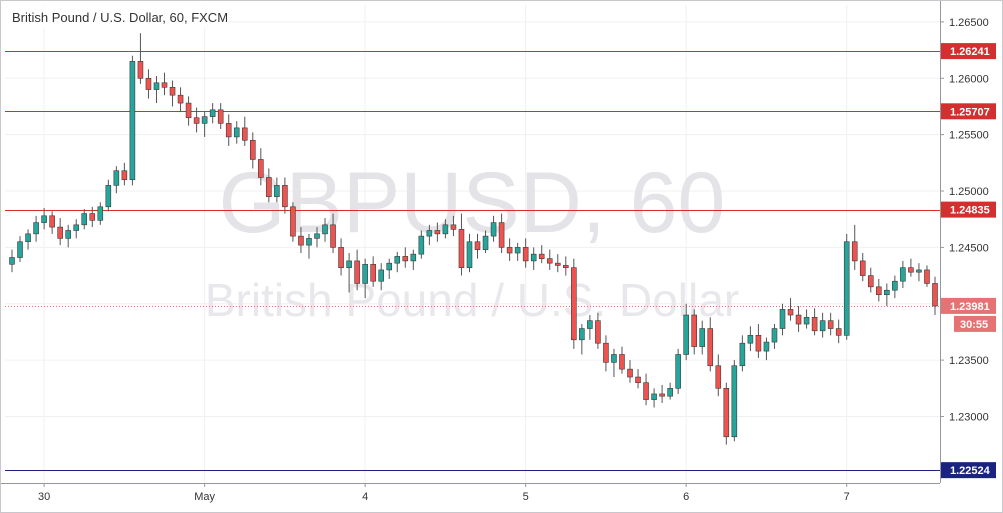  What do you see at coordinates (44, 497) in the screenshot?
I see `x-tick-label: 30` at bounding box center [44, 497].